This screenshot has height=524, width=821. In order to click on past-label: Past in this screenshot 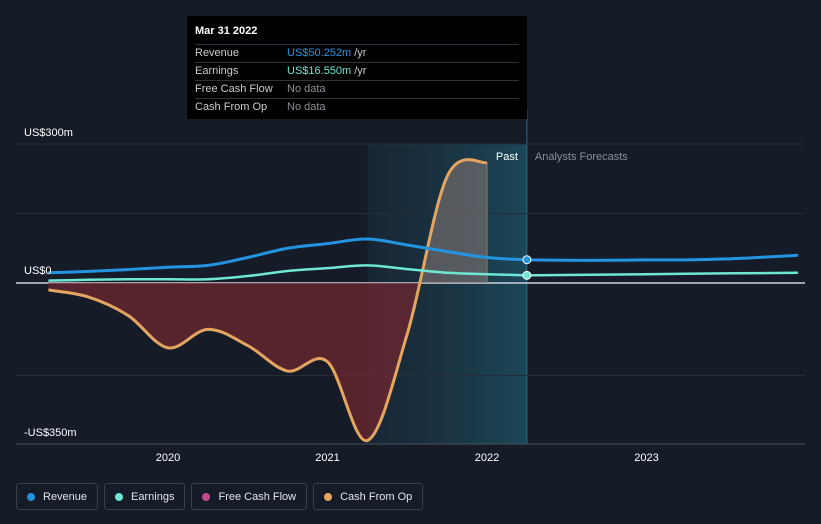, I will do `click(507, 157)`.